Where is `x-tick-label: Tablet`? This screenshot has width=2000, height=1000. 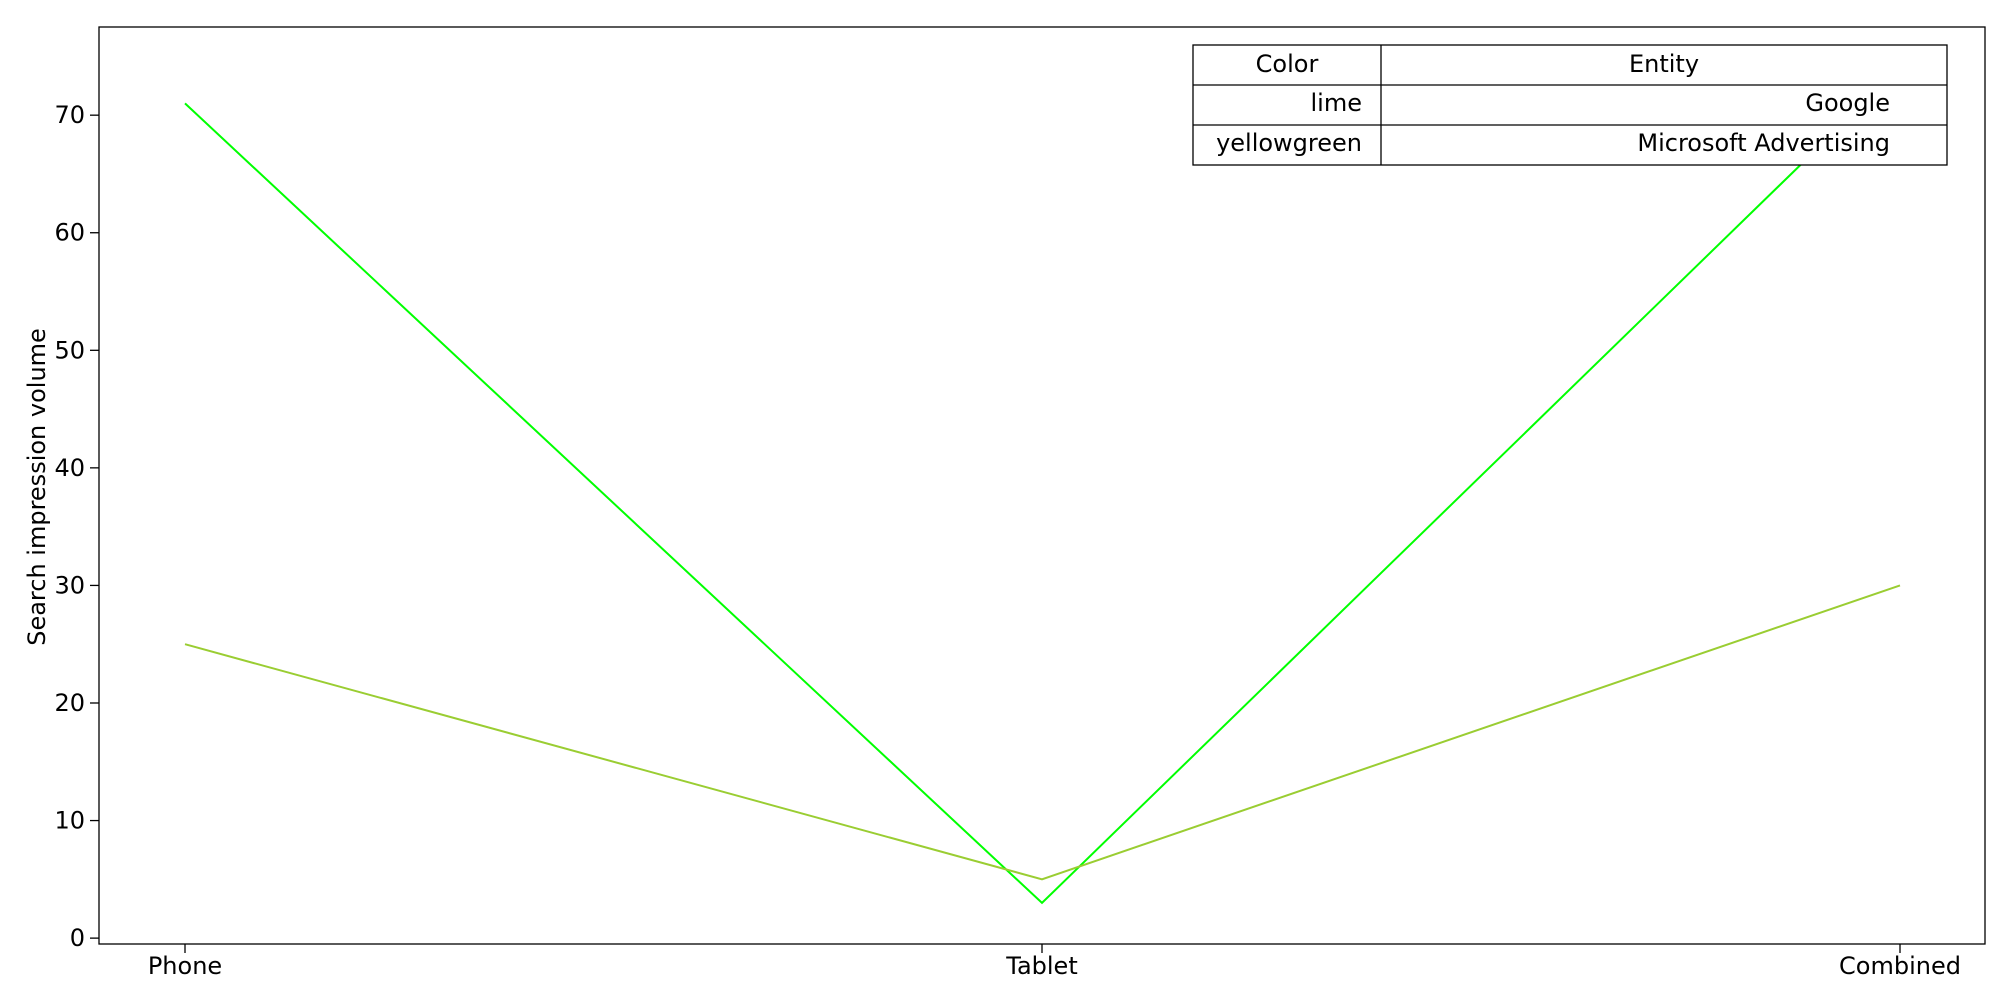 x-tick-label: Tablet is located at coordinates (1041, 966).